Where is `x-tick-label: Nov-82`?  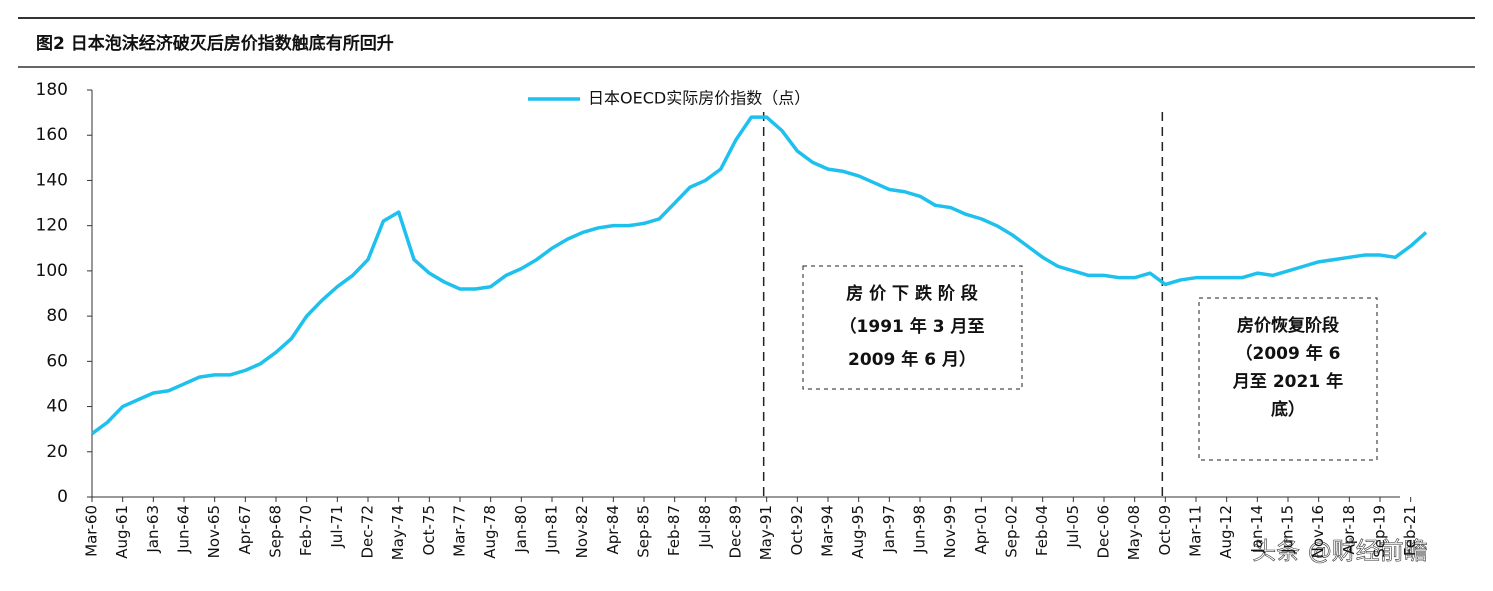
x-tick-label: Nov-82 is located at coordinates (582, 531).